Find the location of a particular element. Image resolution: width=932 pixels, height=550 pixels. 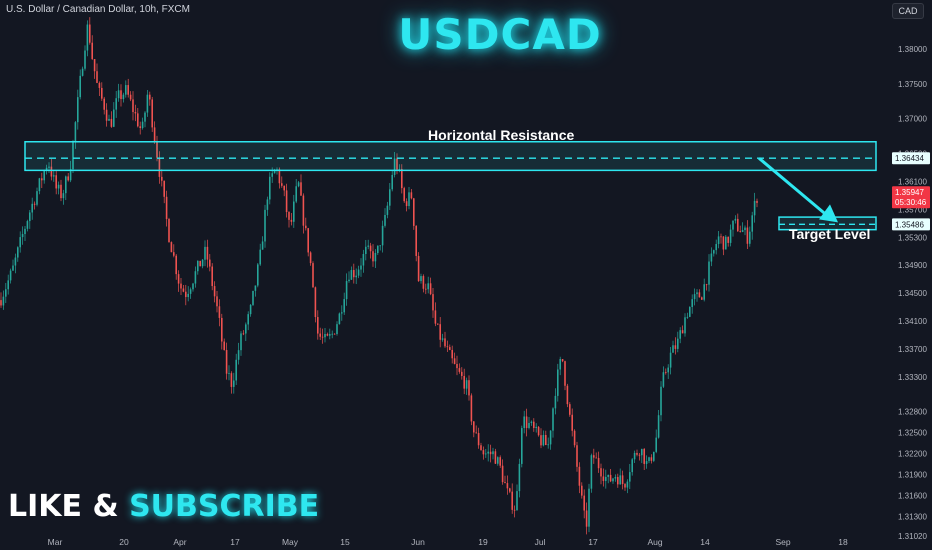

promo-subscribe: SUBSCRIBE is located at coordinates (224, 506).